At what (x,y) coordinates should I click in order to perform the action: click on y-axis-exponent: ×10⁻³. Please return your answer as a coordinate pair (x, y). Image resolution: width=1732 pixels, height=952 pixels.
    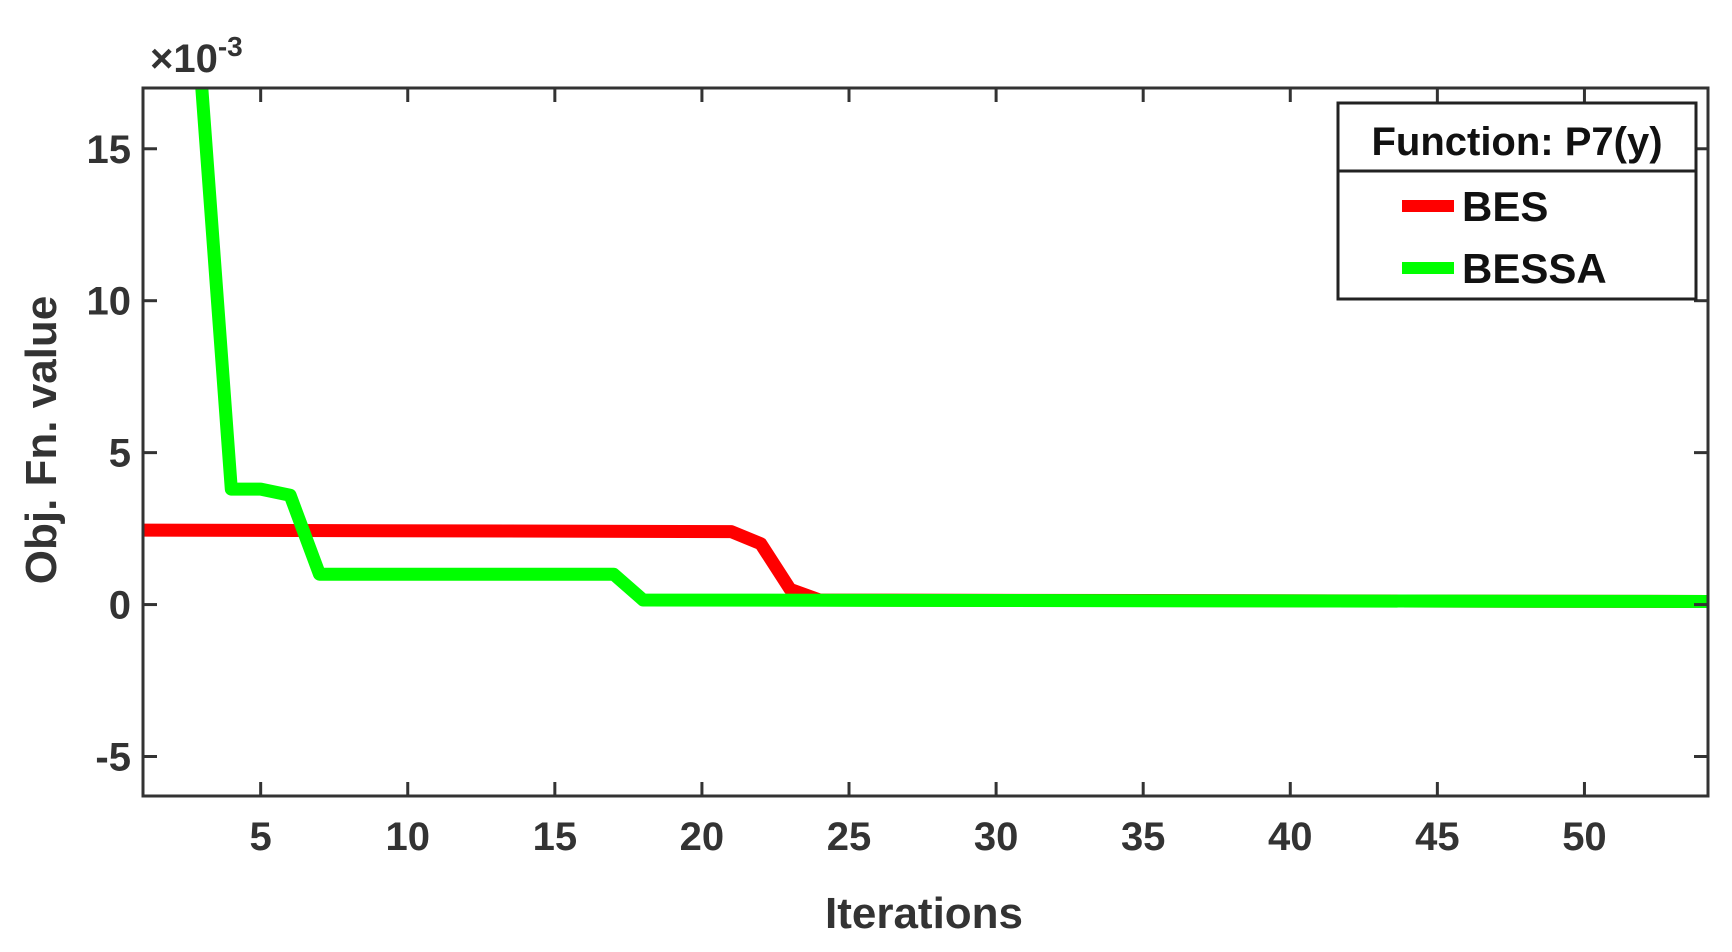
    Looking at the image, I should click on (196, 56).